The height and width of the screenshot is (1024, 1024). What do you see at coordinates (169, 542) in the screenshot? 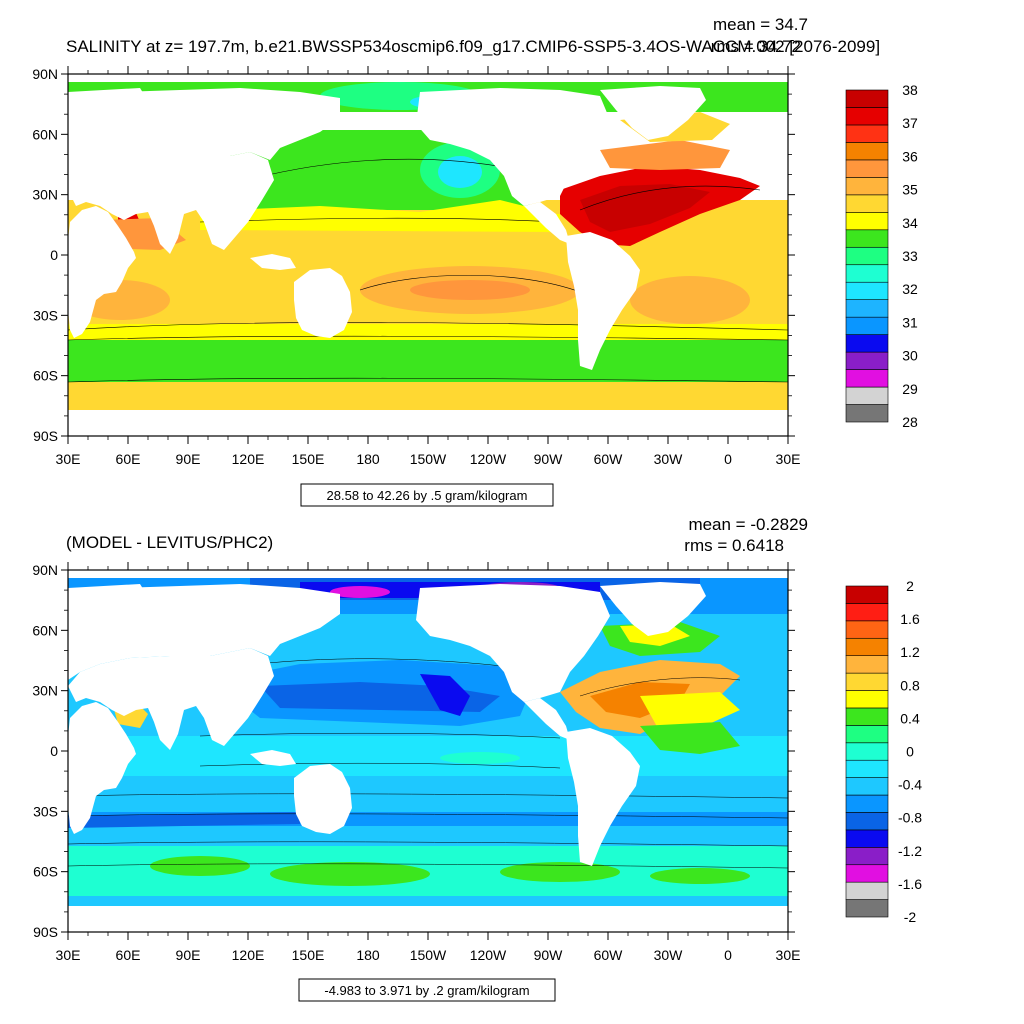
I see `panel-title: (MODEL - LEVITUS/PHC2)` at bounding box center [169, 542].